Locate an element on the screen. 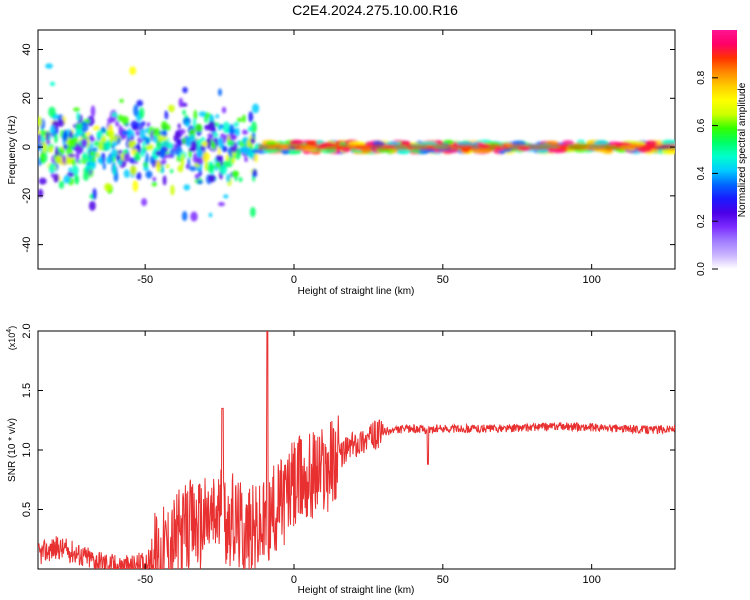 The image size is (750, 600). spectrogram-y-tick-label: -40 is located at coordinates (27, 245).